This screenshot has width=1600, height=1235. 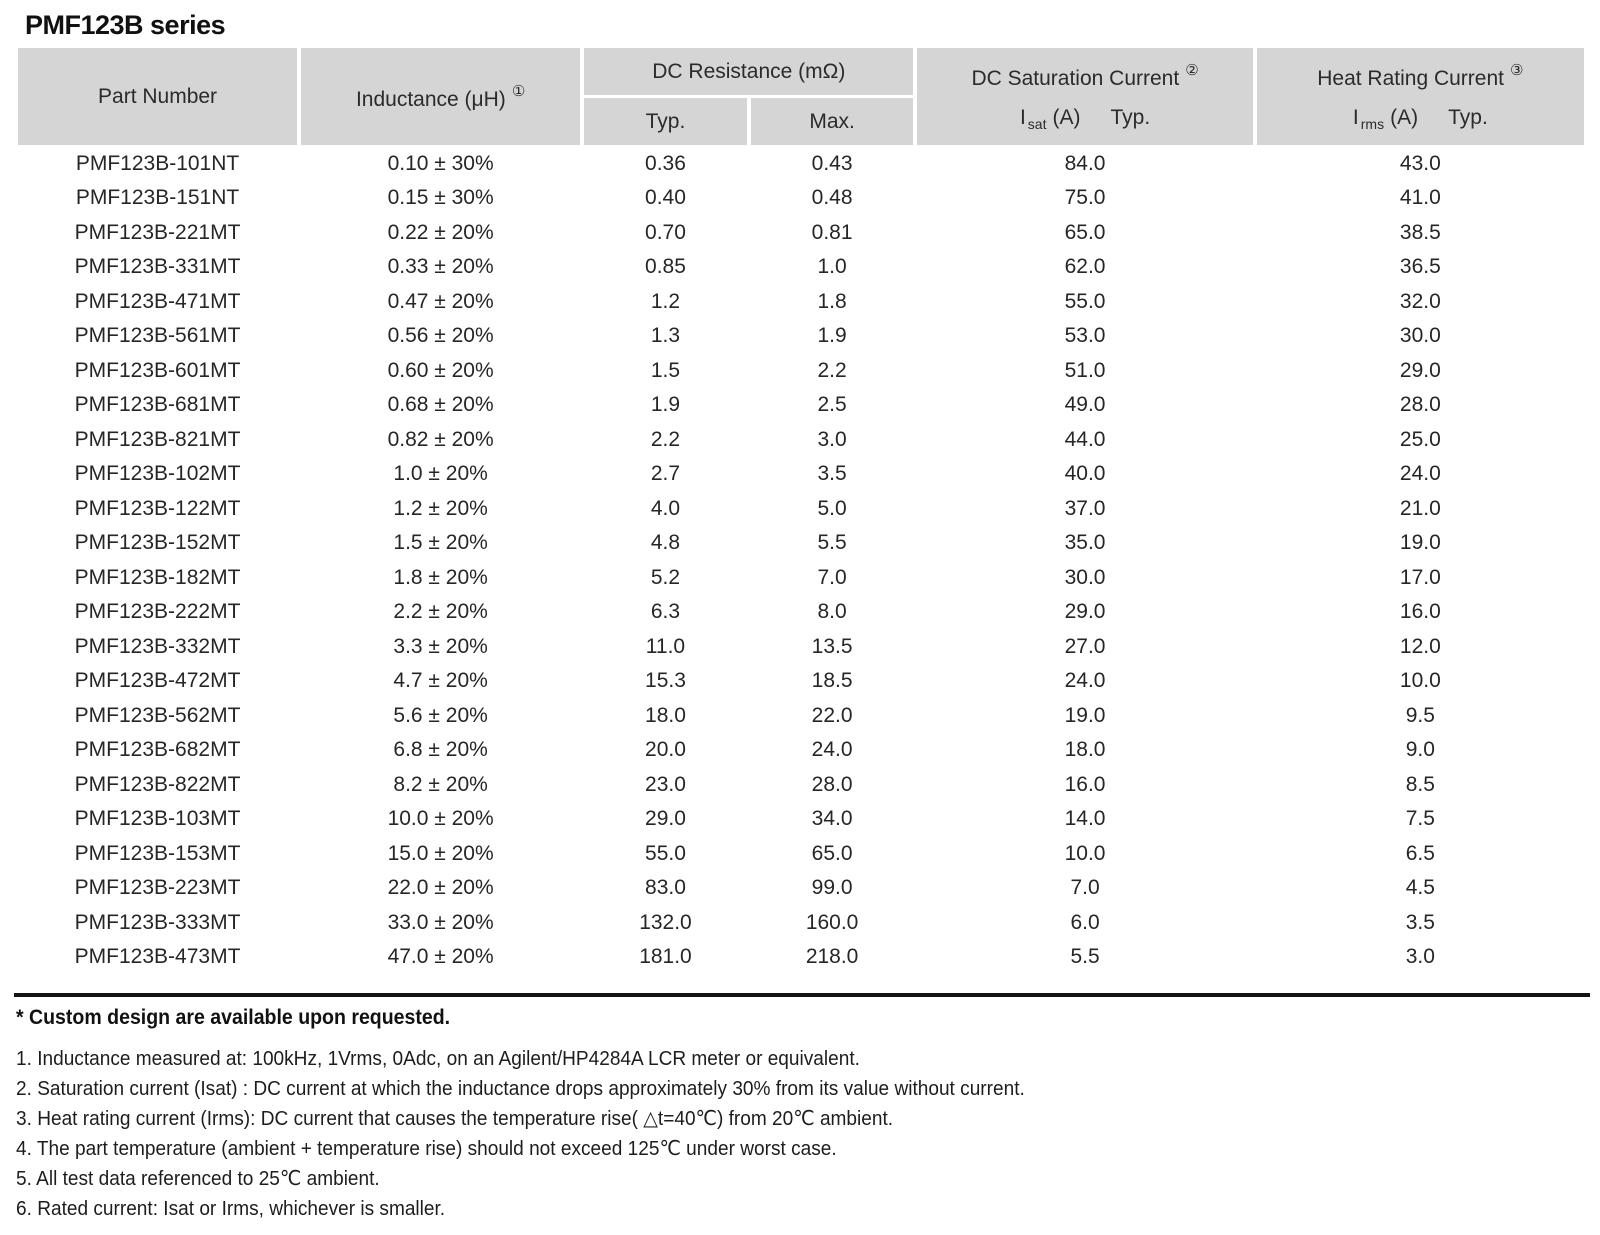 I want to click on irms-subscript: rms, so click(x=1372, y=123).